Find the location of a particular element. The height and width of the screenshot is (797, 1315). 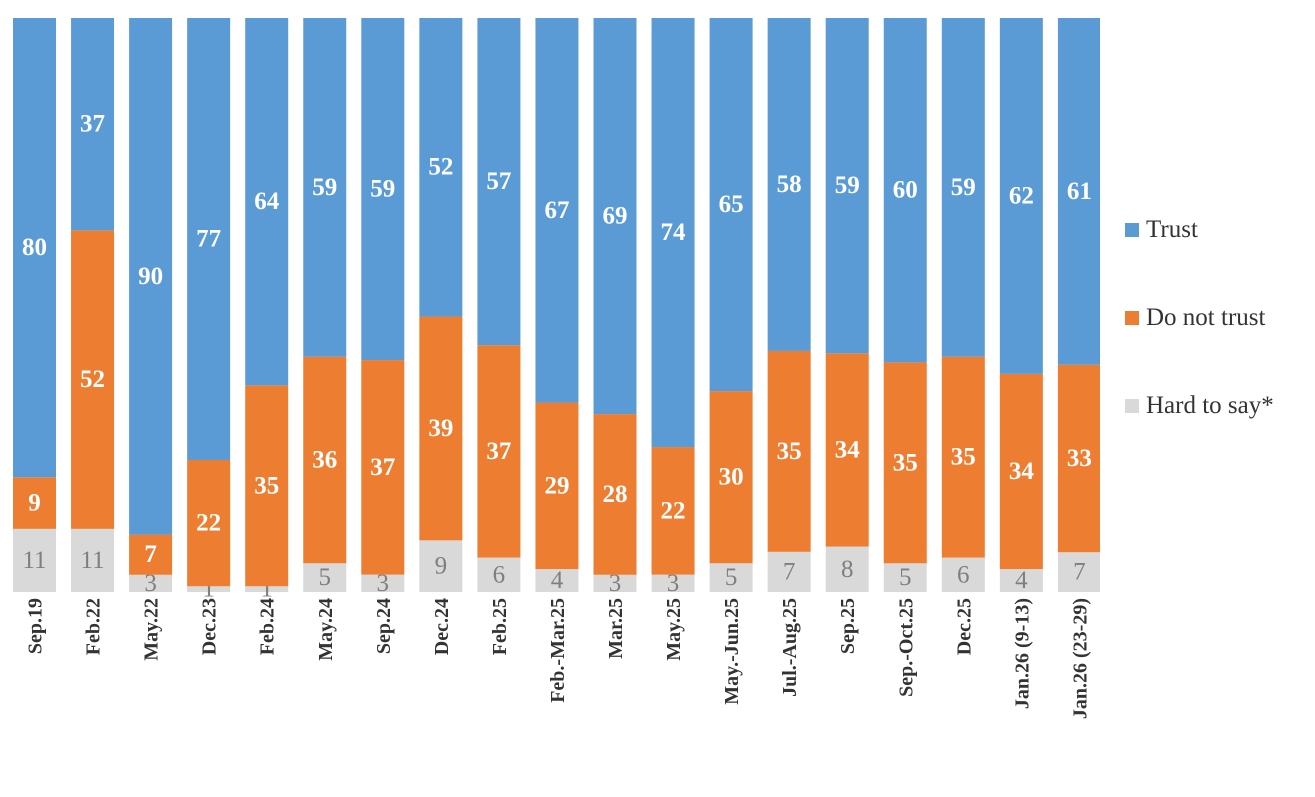

x-tick-label-15: Sep.25 is located at coordinates (848, 626).